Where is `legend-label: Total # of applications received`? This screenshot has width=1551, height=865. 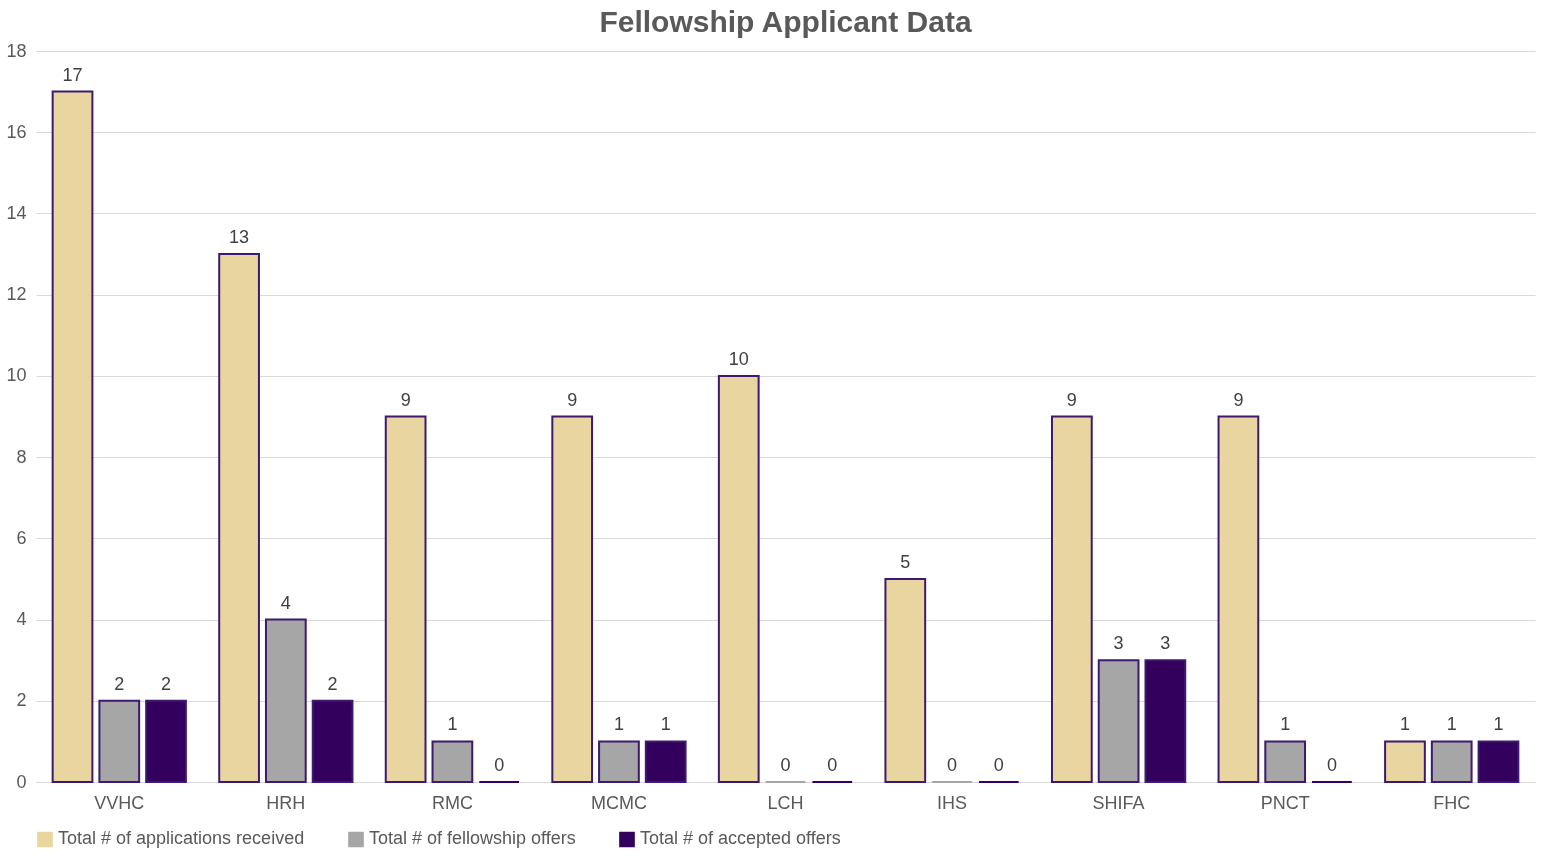 legend-label: Total # of applications received is located at coordinates (181, 838).